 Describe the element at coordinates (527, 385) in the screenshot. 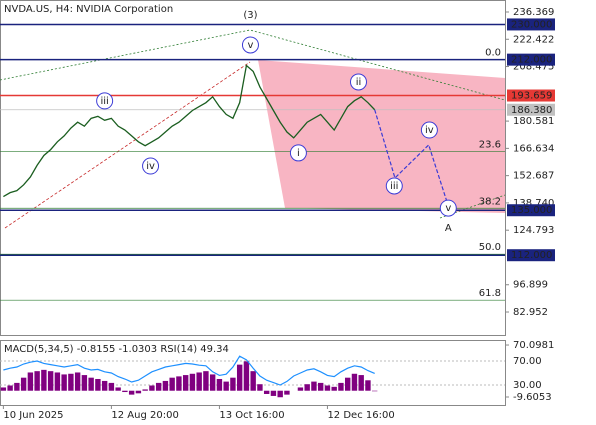

I see `y2-tick-label: 30.00` at that location.